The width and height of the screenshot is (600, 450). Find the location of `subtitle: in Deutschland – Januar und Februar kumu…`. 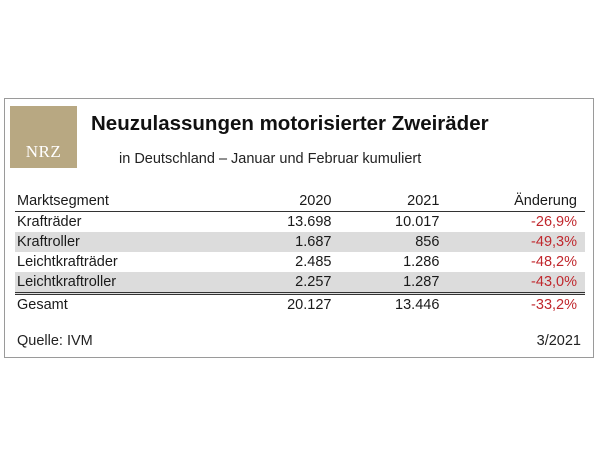

subtitle: in Deutschland – Januar und Februar kumu… is located at coordinates (270, 159).